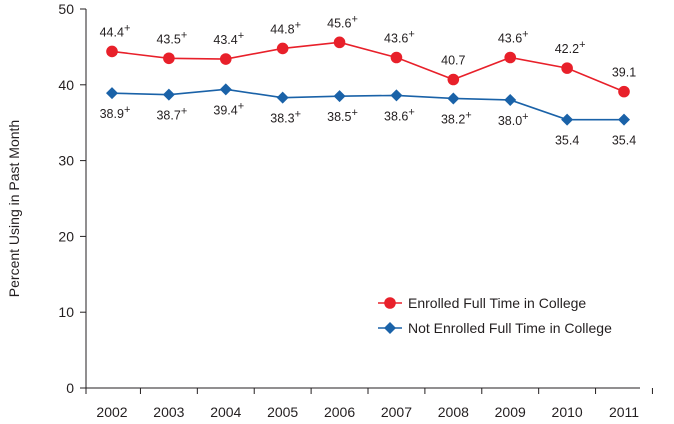 Image resolution: width=674 pixels, height=424 pixels. I want to click on y-tick-label: 40, so click(66, 85).